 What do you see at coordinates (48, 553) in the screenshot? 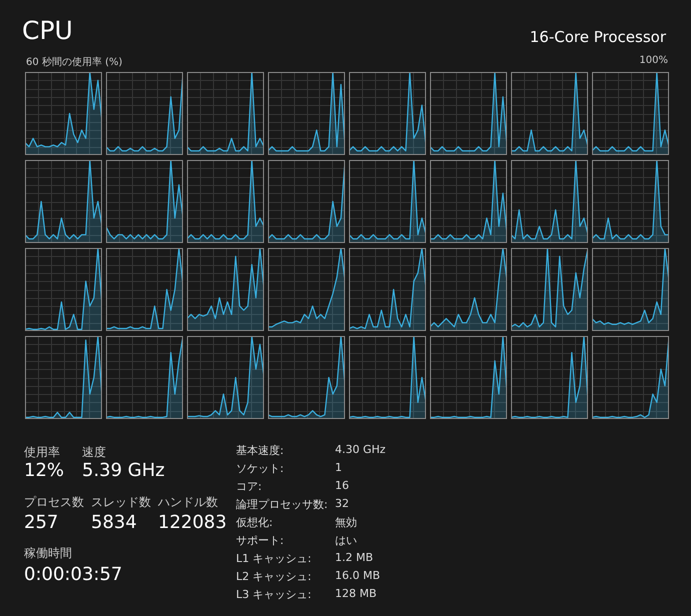
I see `text: 稼働時間` at bounding box center [48, 553].